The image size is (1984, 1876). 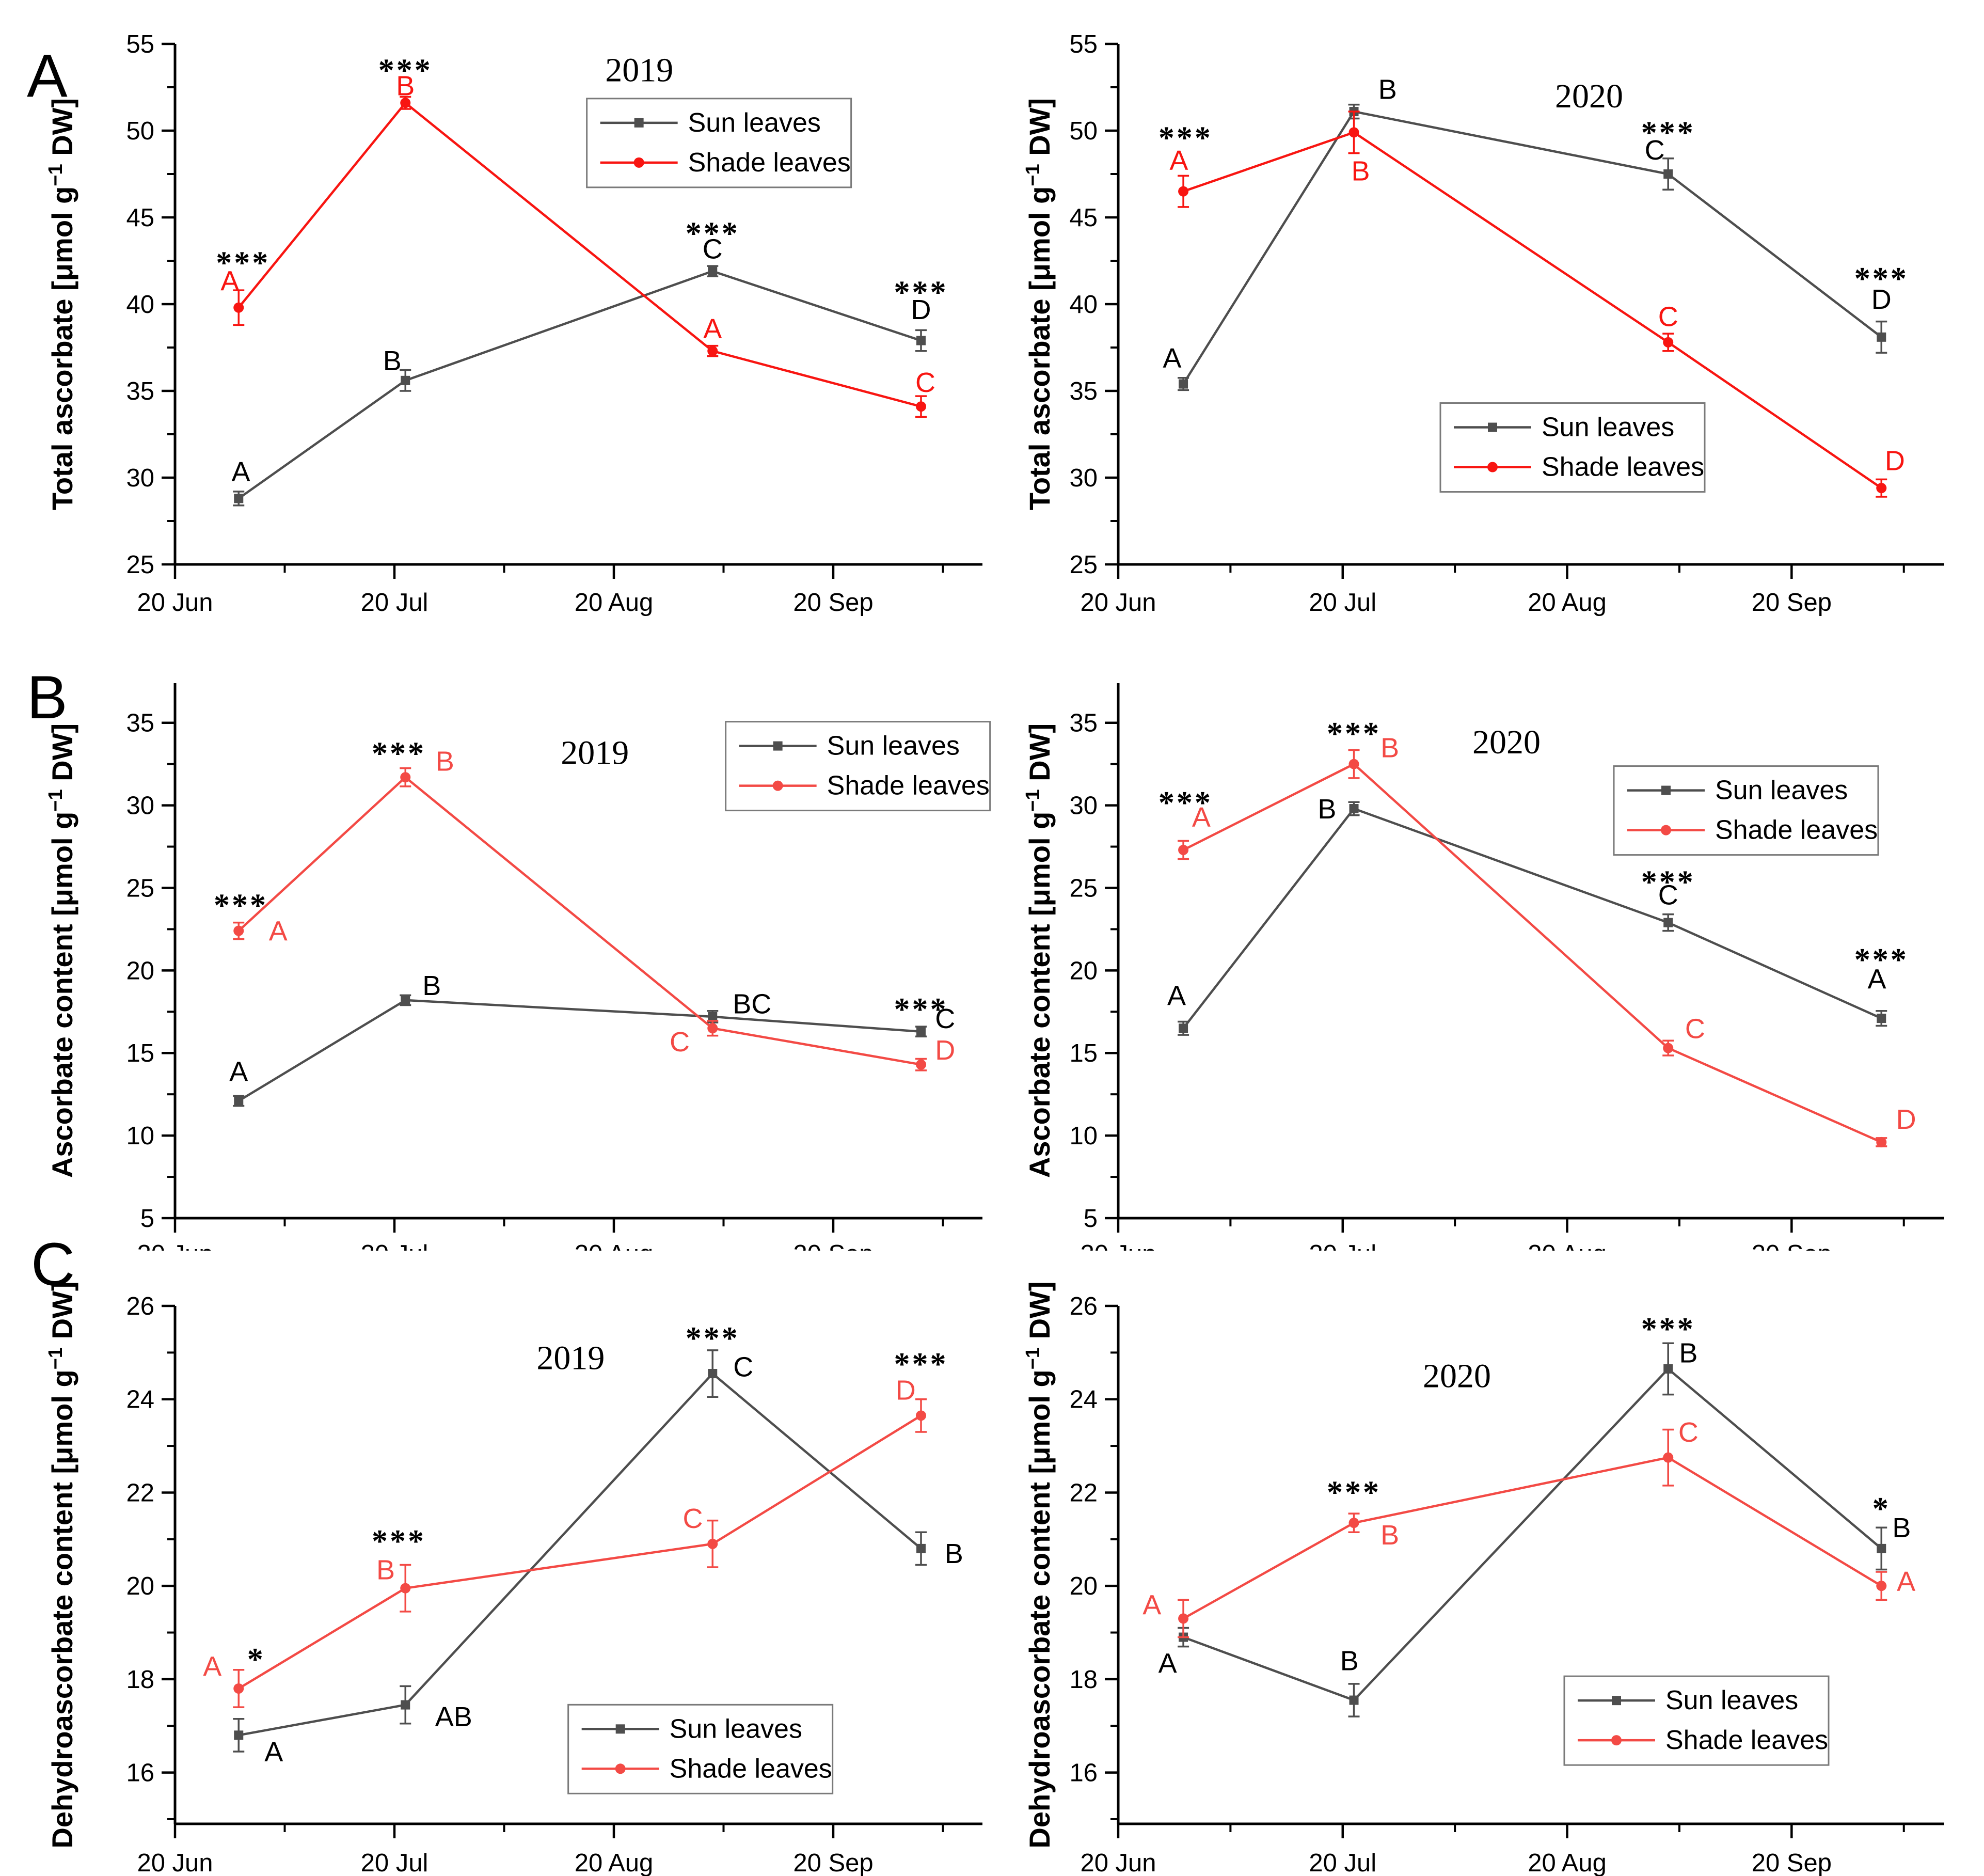 What do you see at coordinates (1084, 131) in the screenshot?
I see `svg-text: 50` at bounding box center [1084, 131].